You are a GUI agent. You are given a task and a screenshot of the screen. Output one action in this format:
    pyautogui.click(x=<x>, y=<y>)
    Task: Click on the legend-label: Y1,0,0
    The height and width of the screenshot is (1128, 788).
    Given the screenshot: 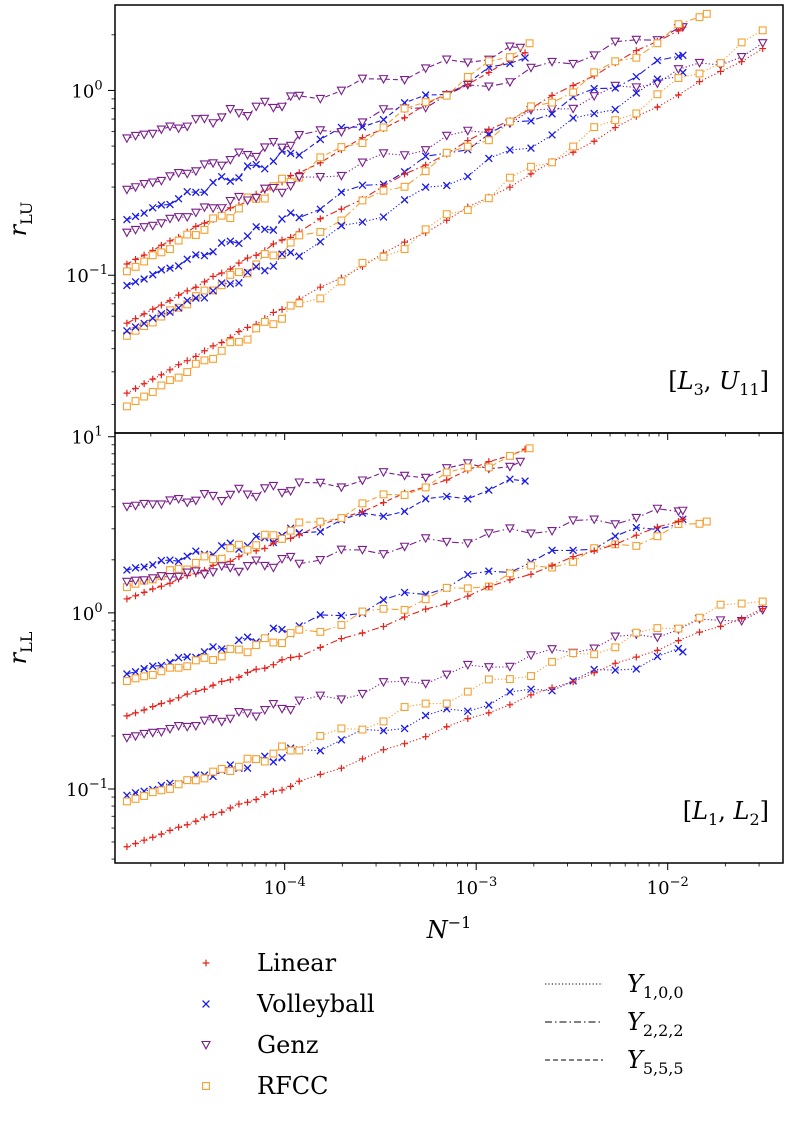 What is the action you would take?
    pyautogui.click(x=655, y=986)
    